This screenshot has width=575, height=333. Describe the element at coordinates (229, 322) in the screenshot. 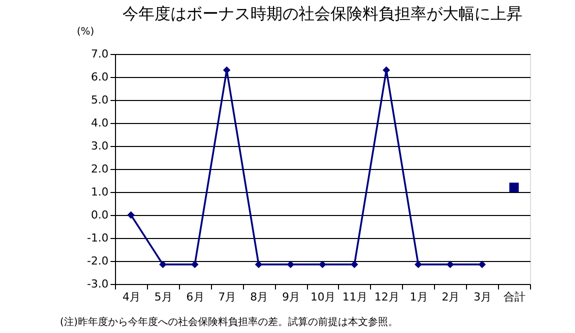

I see `text: (注)昨年度から今年度への社会保険料負担率の差。試算の前提は本文参照。` at that location.